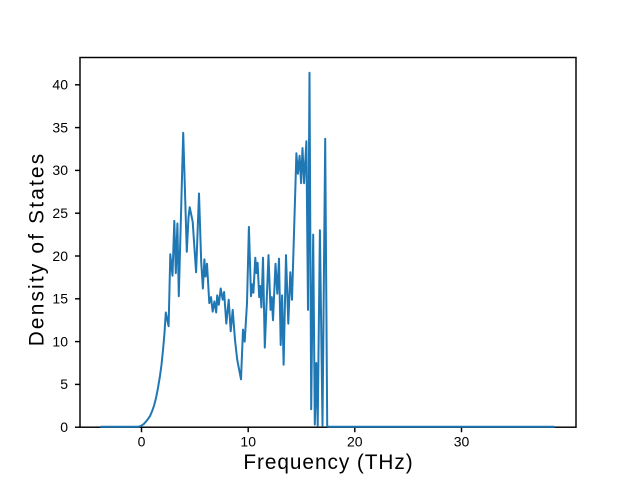 The width and height of the screenshot is (640, 480). Describe the element at coordinates (37, 249) in the screenshot. I see `svg-text: Density of States` at that location.